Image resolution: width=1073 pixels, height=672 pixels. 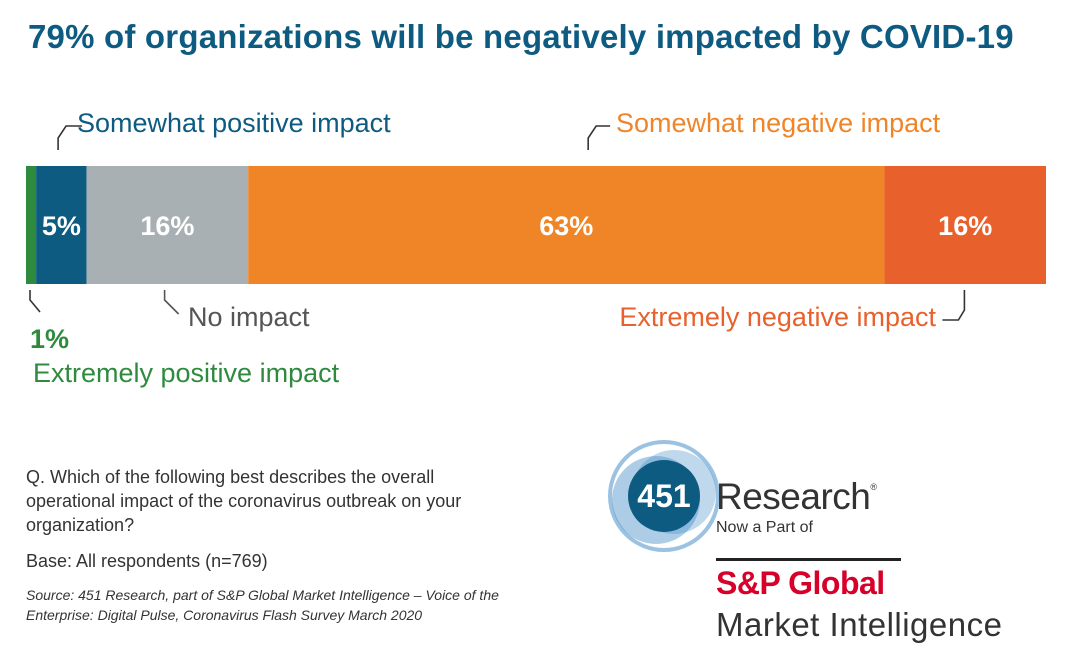 I want to click on logo-451-badge-icon: 451, so click(x=664, y=496).